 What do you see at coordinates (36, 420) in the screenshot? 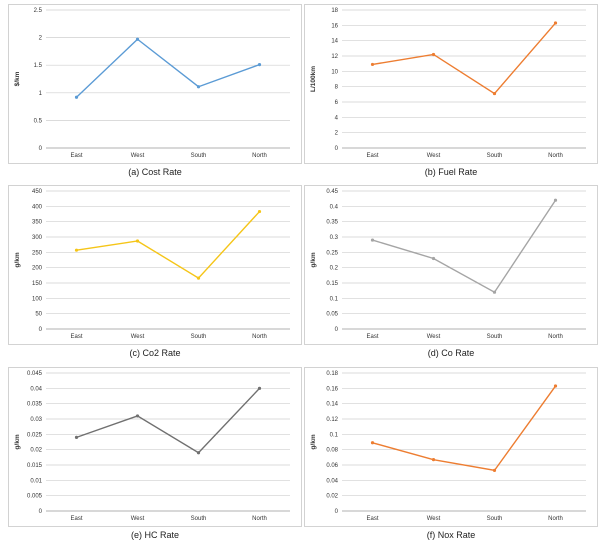
I see `y-tick-label: 0.03` at bounding box center [36, 420].